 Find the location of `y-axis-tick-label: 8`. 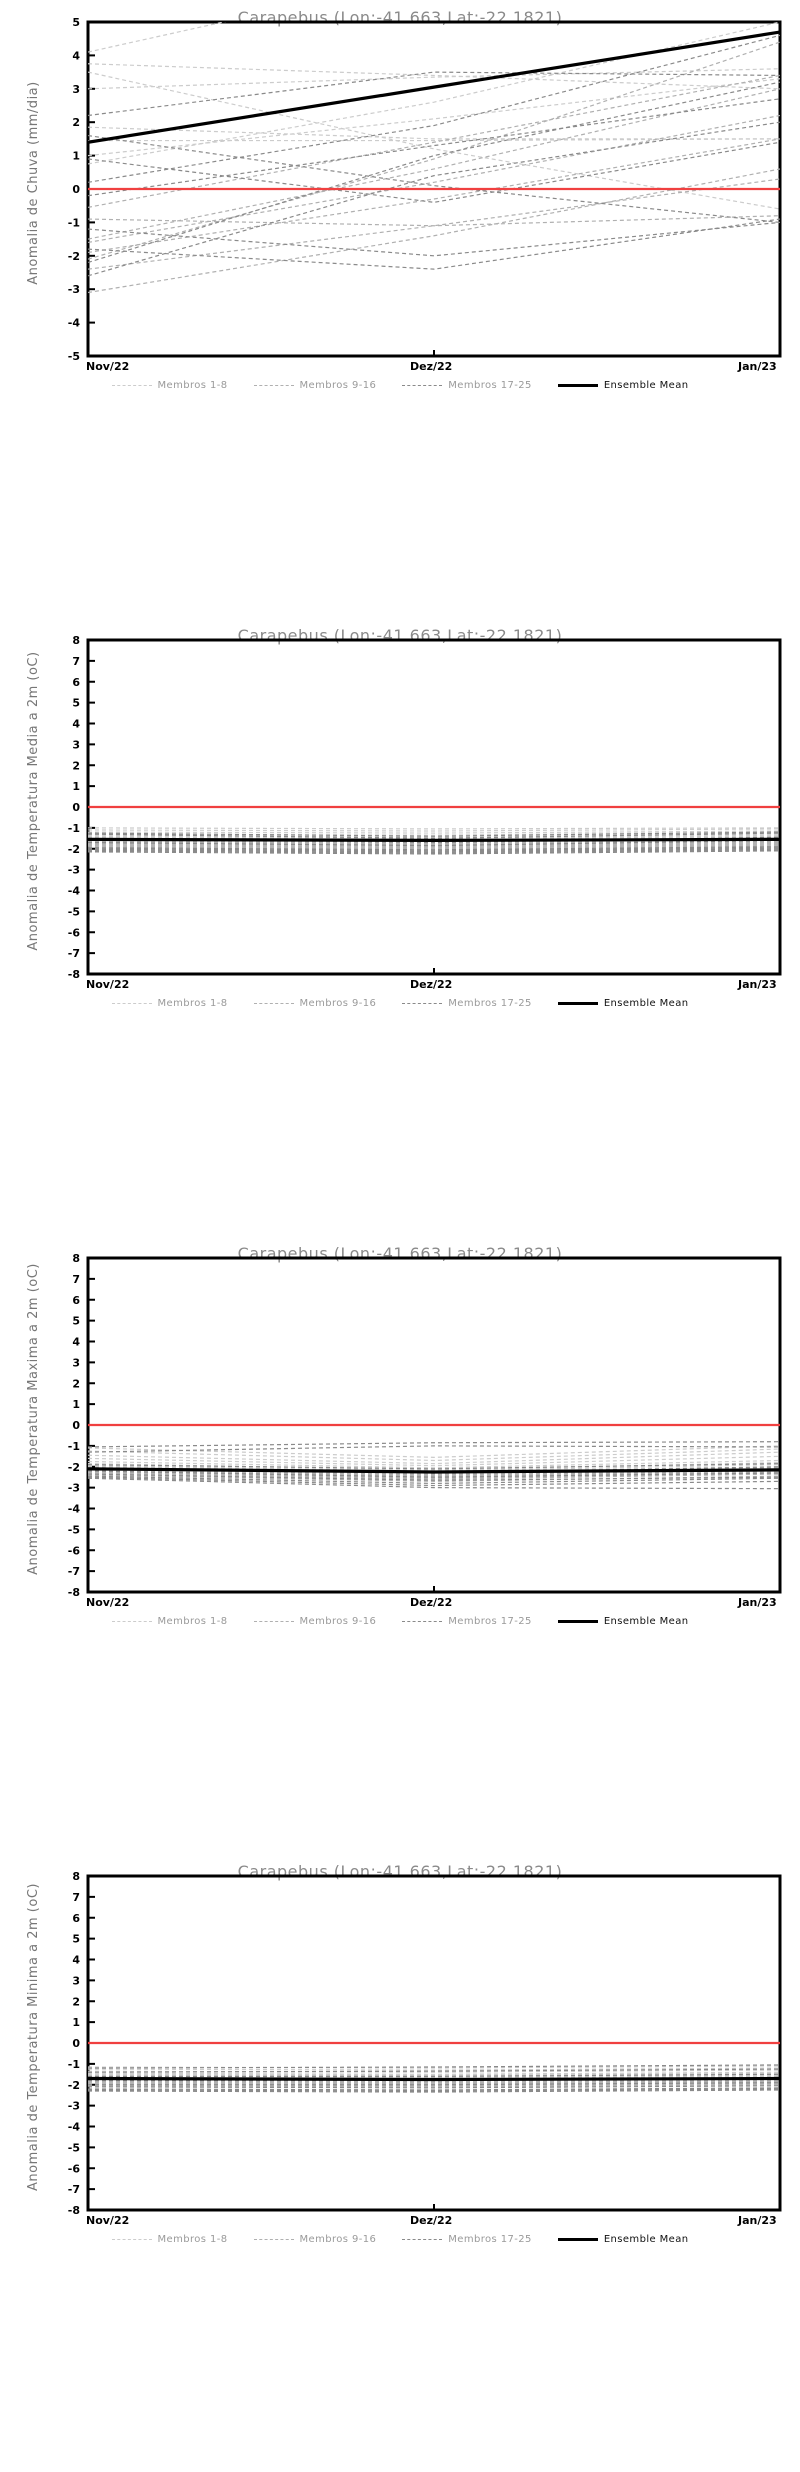

y-axis-tick-label: 8 is located at coordinates (76, 640).